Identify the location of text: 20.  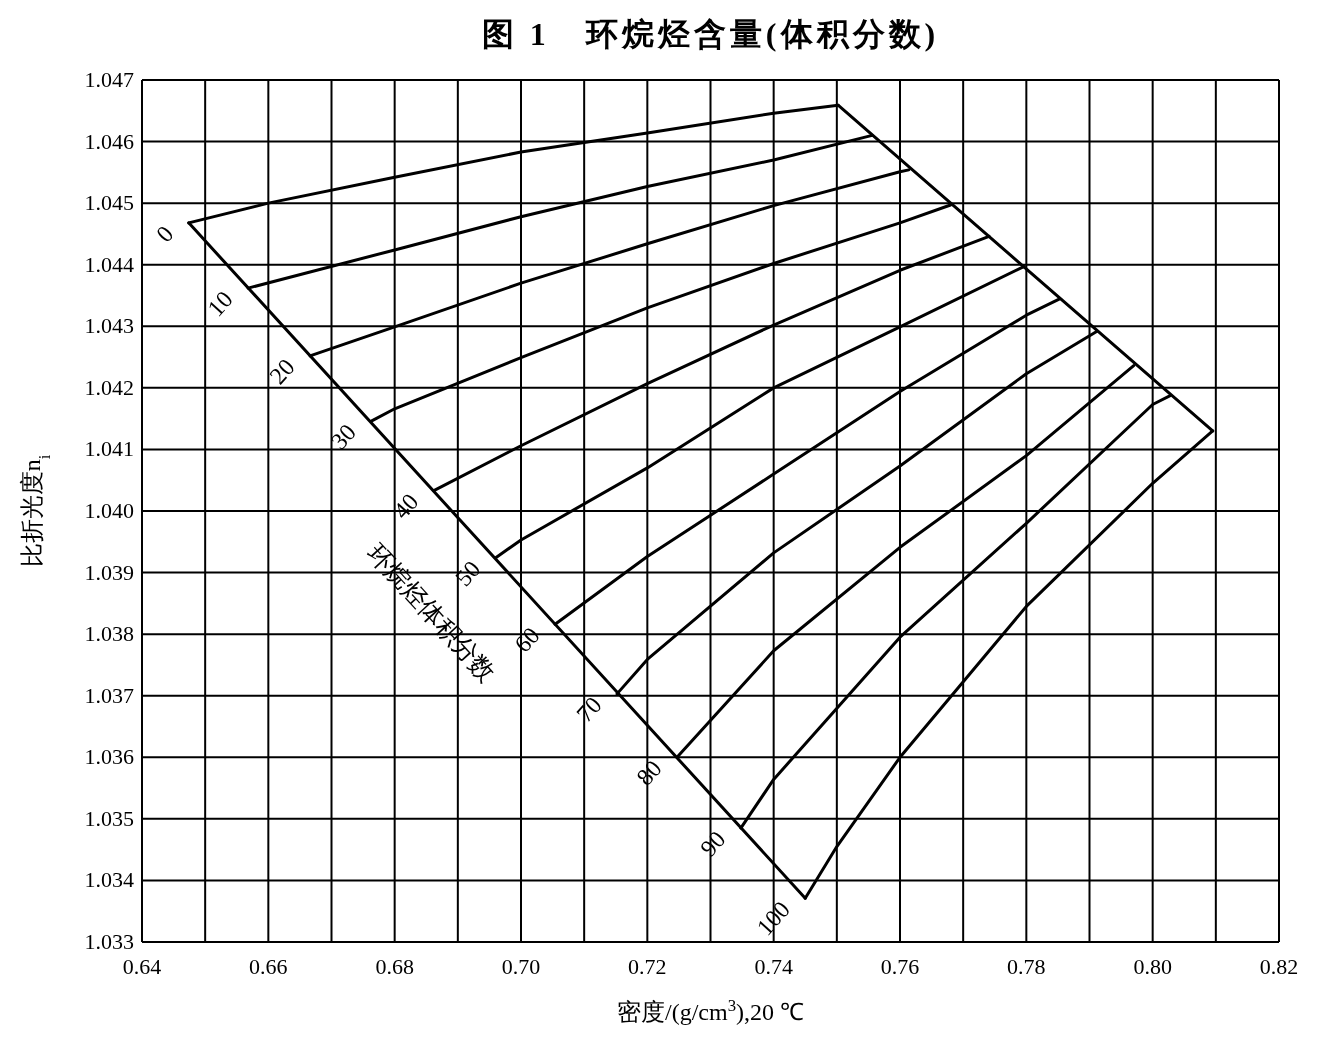
(282, 371).